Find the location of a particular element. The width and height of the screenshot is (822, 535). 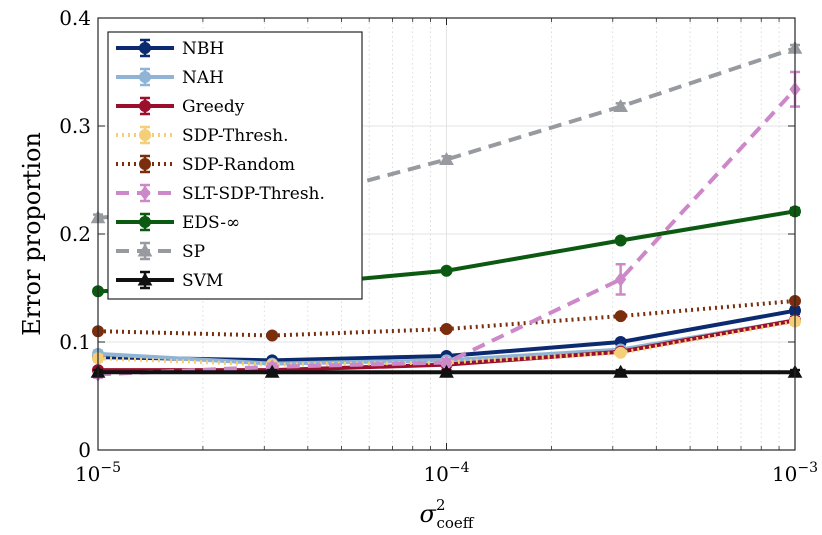

legend-label: SLT-SDP-Thresh. is located at coordinates (253, 194).